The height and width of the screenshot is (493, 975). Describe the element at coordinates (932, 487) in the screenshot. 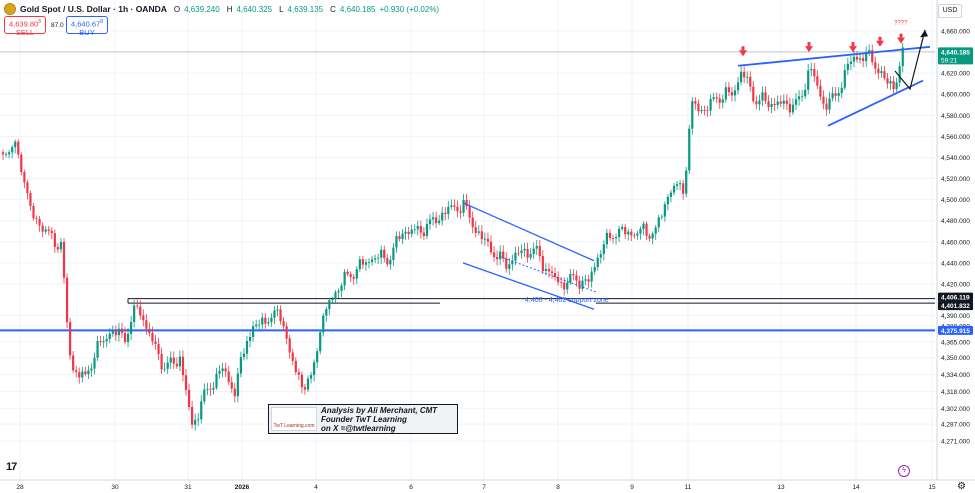

I see `x-tick-label: 15` at that location.